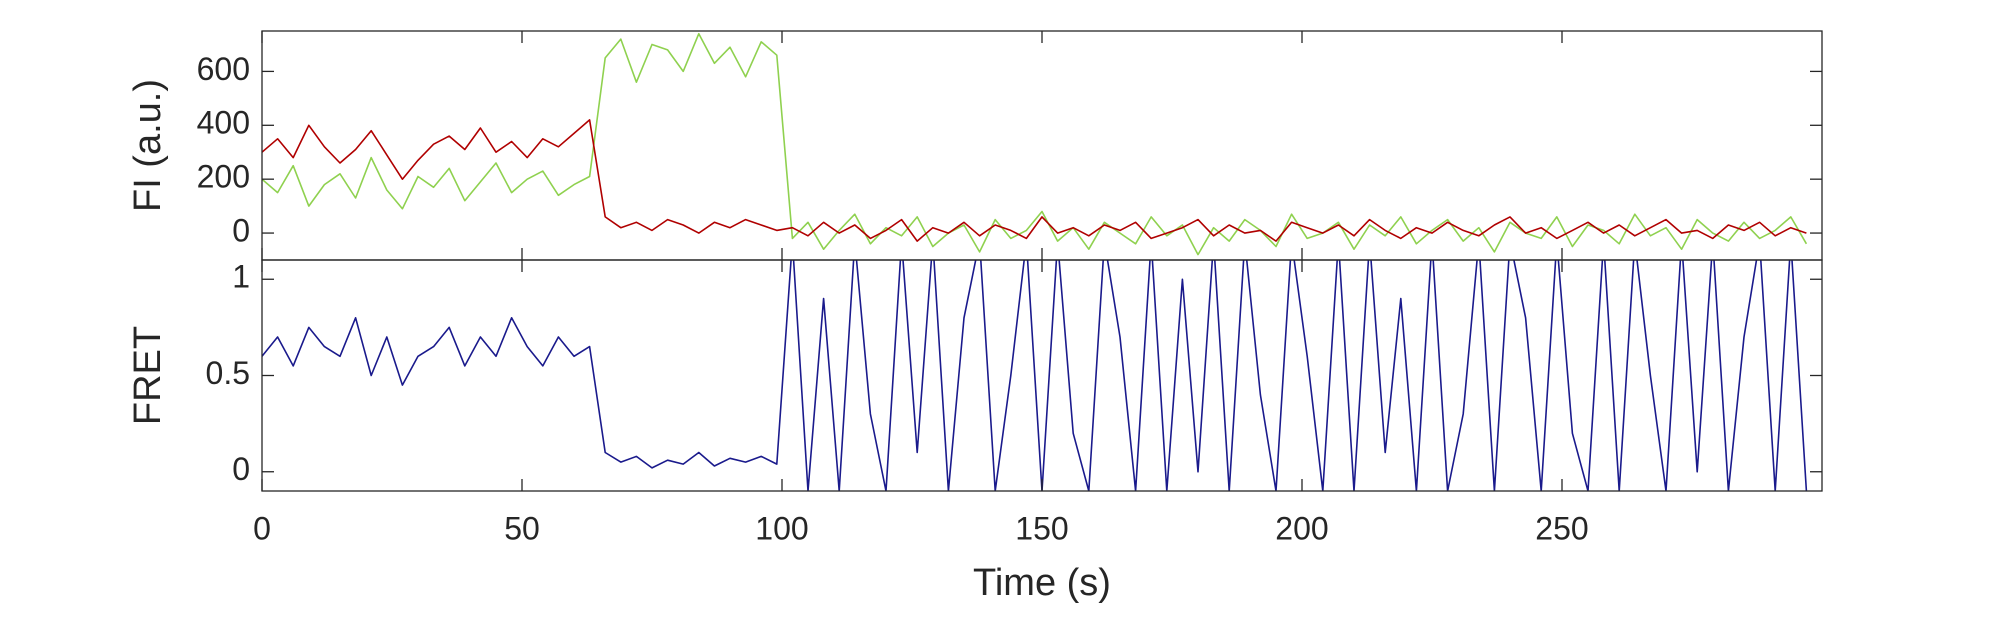  What do you see at coordinates (262, 528) in the screenshot?
I see `x-tick-label: 0` at bounding box center [262, 528].